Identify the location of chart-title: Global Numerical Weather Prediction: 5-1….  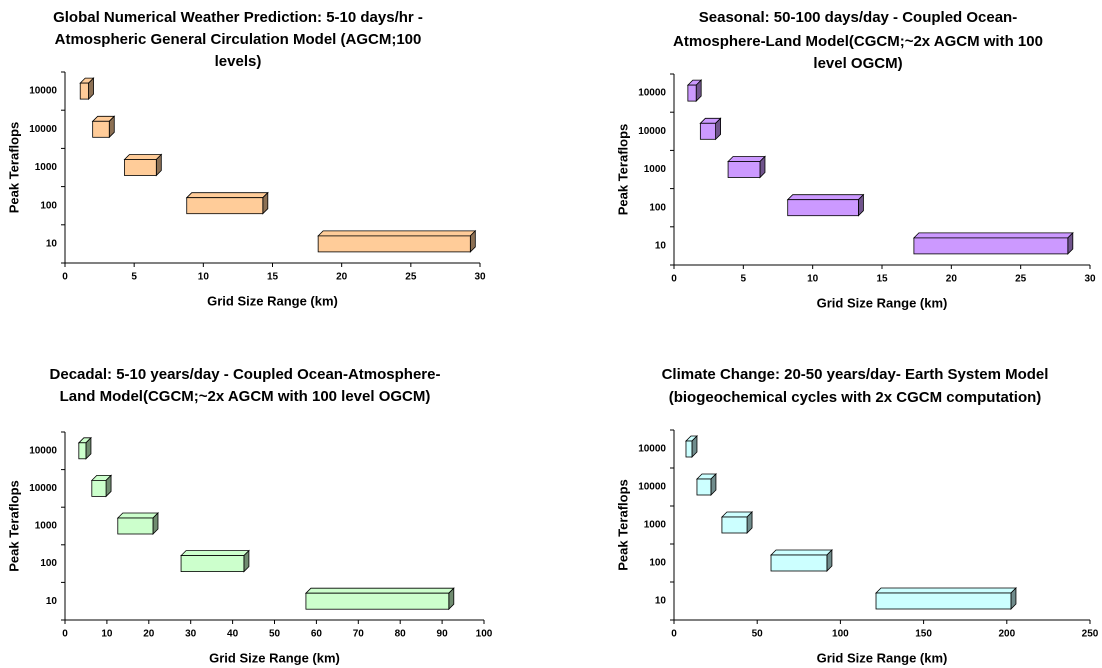
(238, 17).